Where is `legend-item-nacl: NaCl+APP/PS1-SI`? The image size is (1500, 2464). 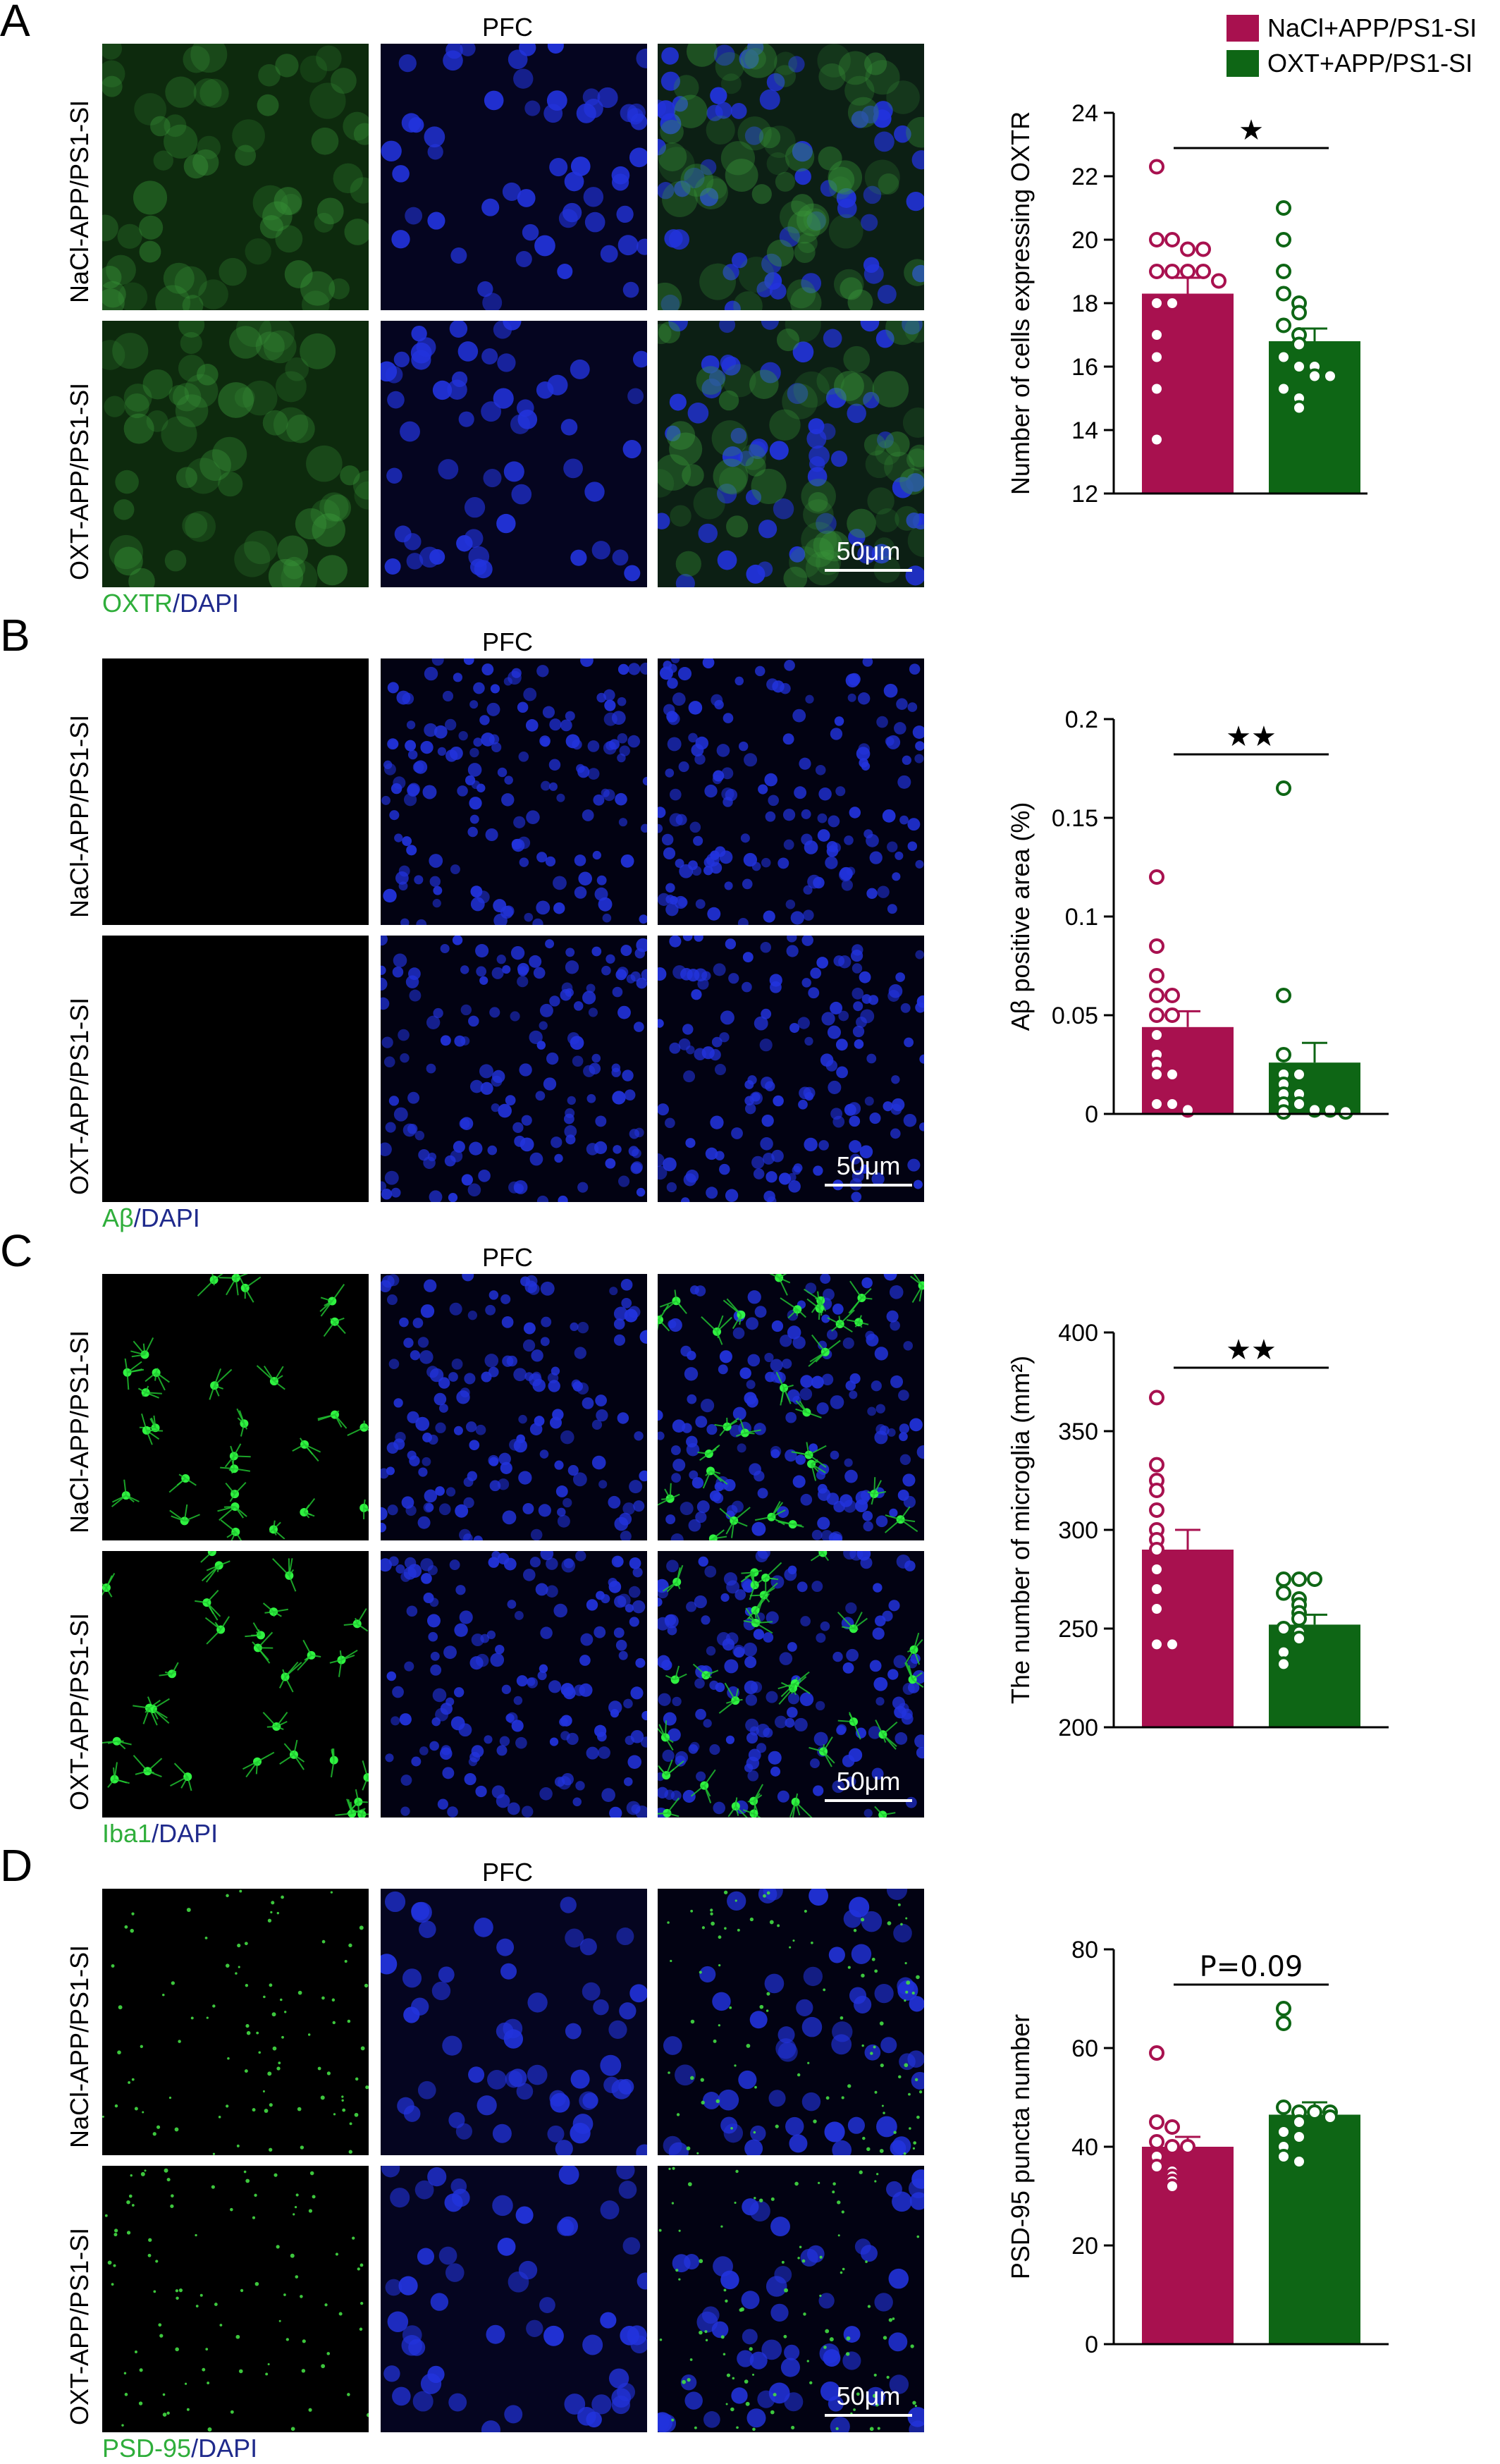 legend-item-nacl: NaCl+APP/PS1-SI is located at coordinates (1352, 29).